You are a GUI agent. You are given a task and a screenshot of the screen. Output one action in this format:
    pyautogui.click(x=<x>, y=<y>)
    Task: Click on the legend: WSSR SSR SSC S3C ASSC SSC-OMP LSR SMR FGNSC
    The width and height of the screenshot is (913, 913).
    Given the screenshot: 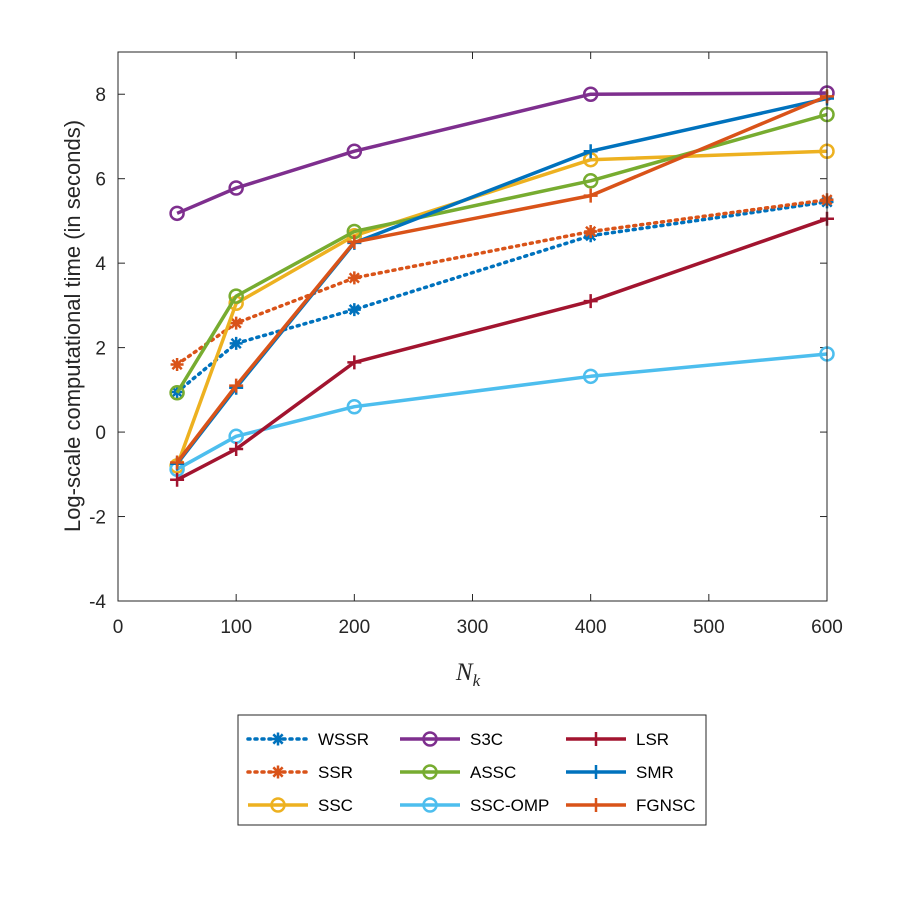 What is the action you would take?
    pyautogui.click(x=472, y=770)
    